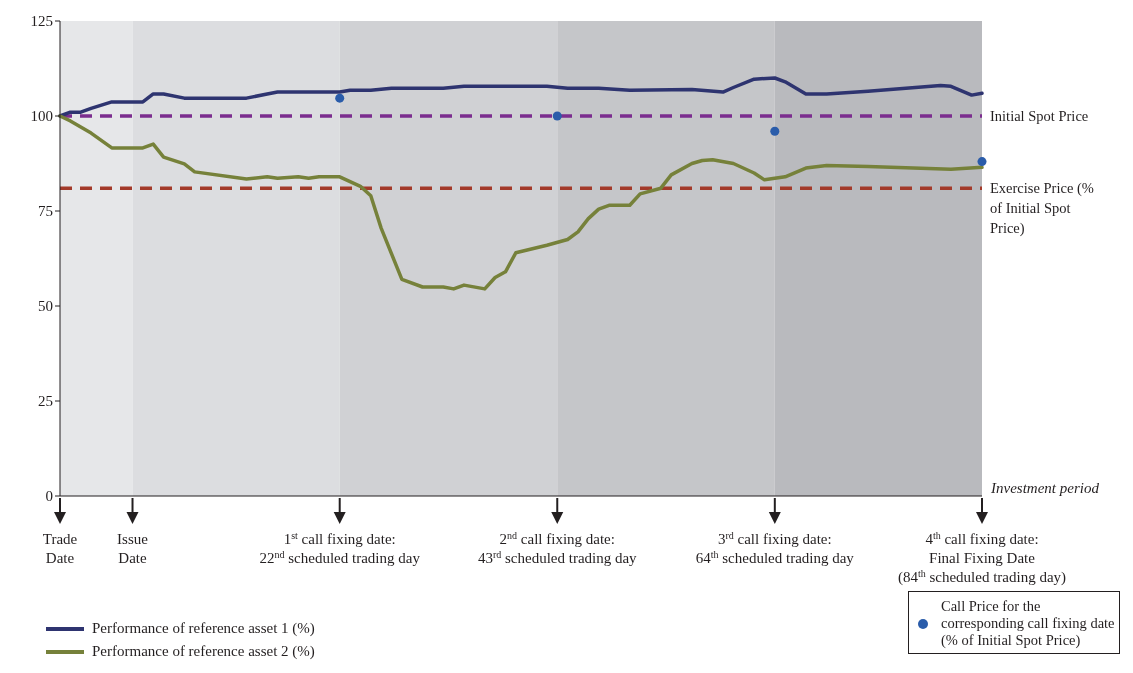  Describe the element at coordinates (1039, 116) in the screenshot. I see `ref-line-label: Initial Spot Price` at that location.